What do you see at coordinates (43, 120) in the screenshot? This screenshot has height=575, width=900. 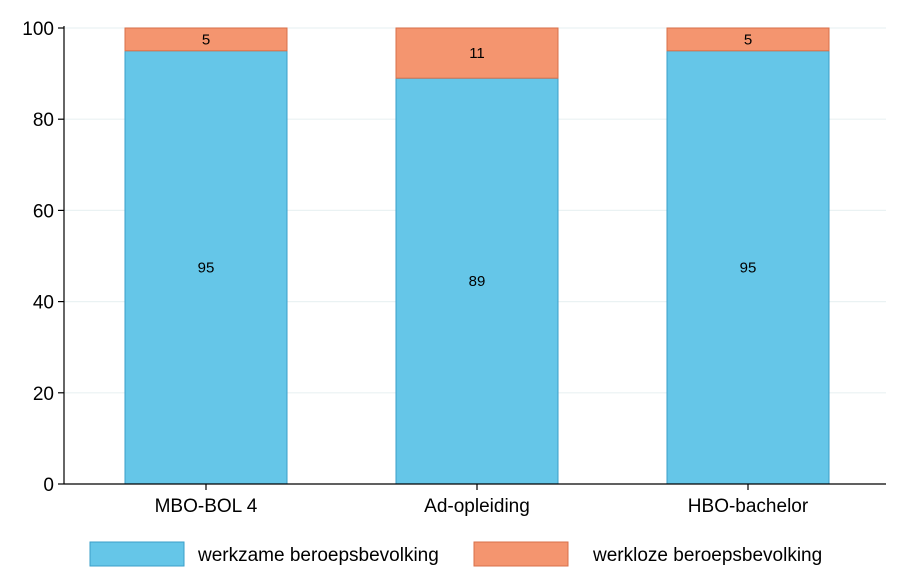 I see `y-tick-label-80: 80` at bounding box center [43, 120].